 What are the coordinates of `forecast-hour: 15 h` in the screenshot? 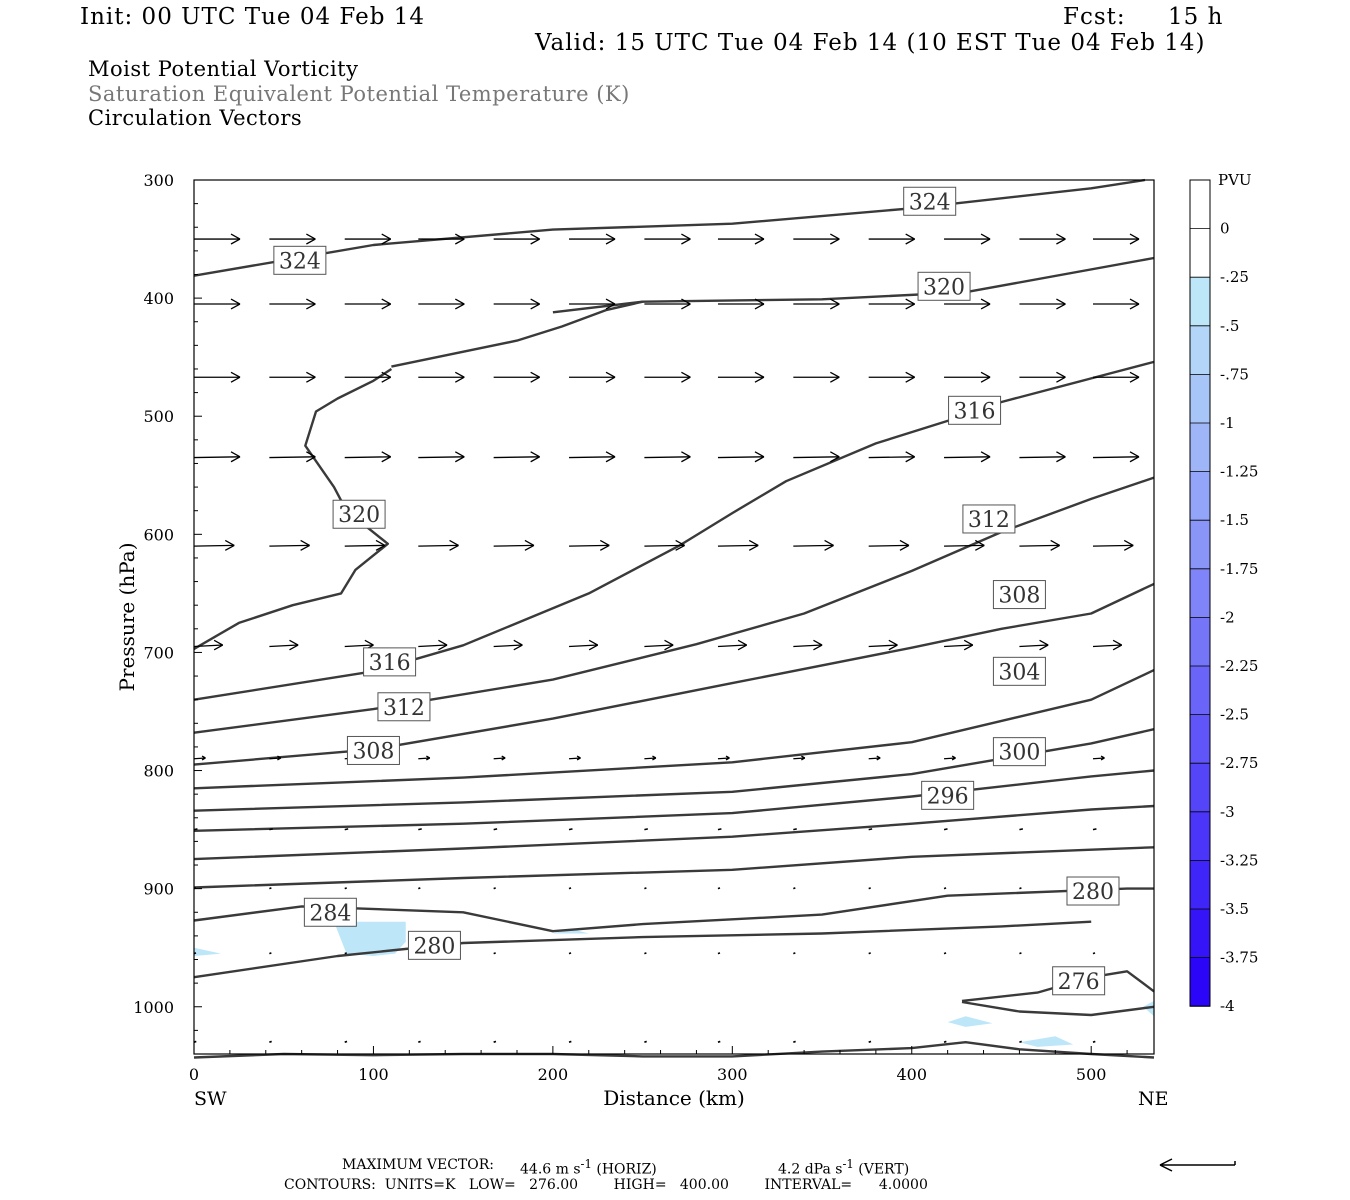 It's located at (1196, 17).